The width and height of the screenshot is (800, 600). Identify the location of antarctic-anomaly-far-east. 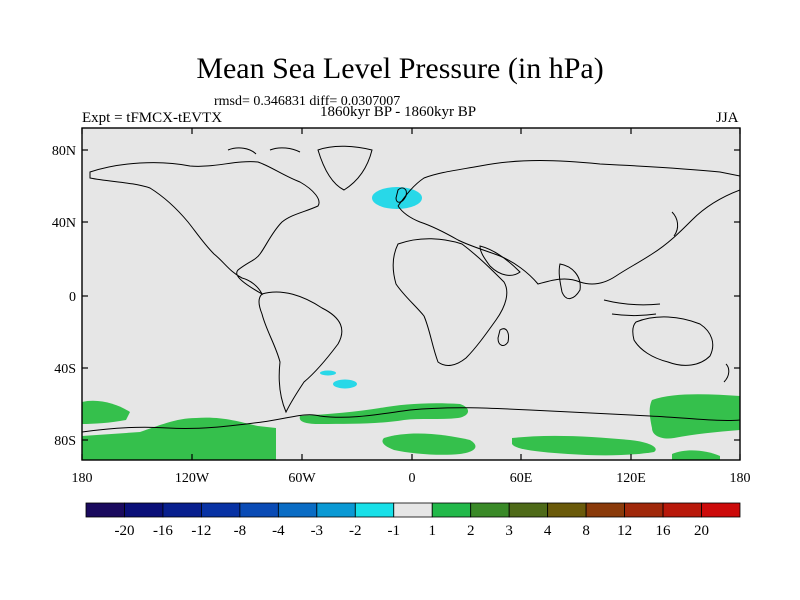
(696, 455).